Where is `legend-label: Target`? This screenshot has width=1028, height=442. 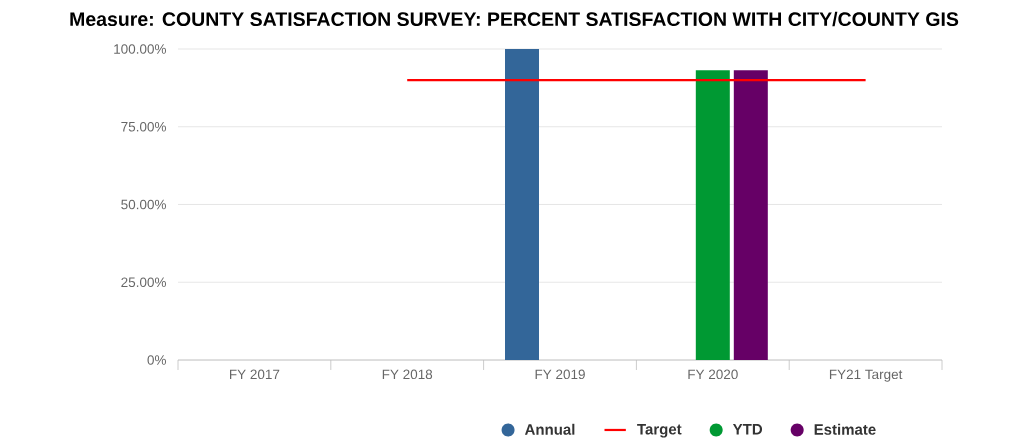
legend-label: Target is located at coordinates (659, 431).